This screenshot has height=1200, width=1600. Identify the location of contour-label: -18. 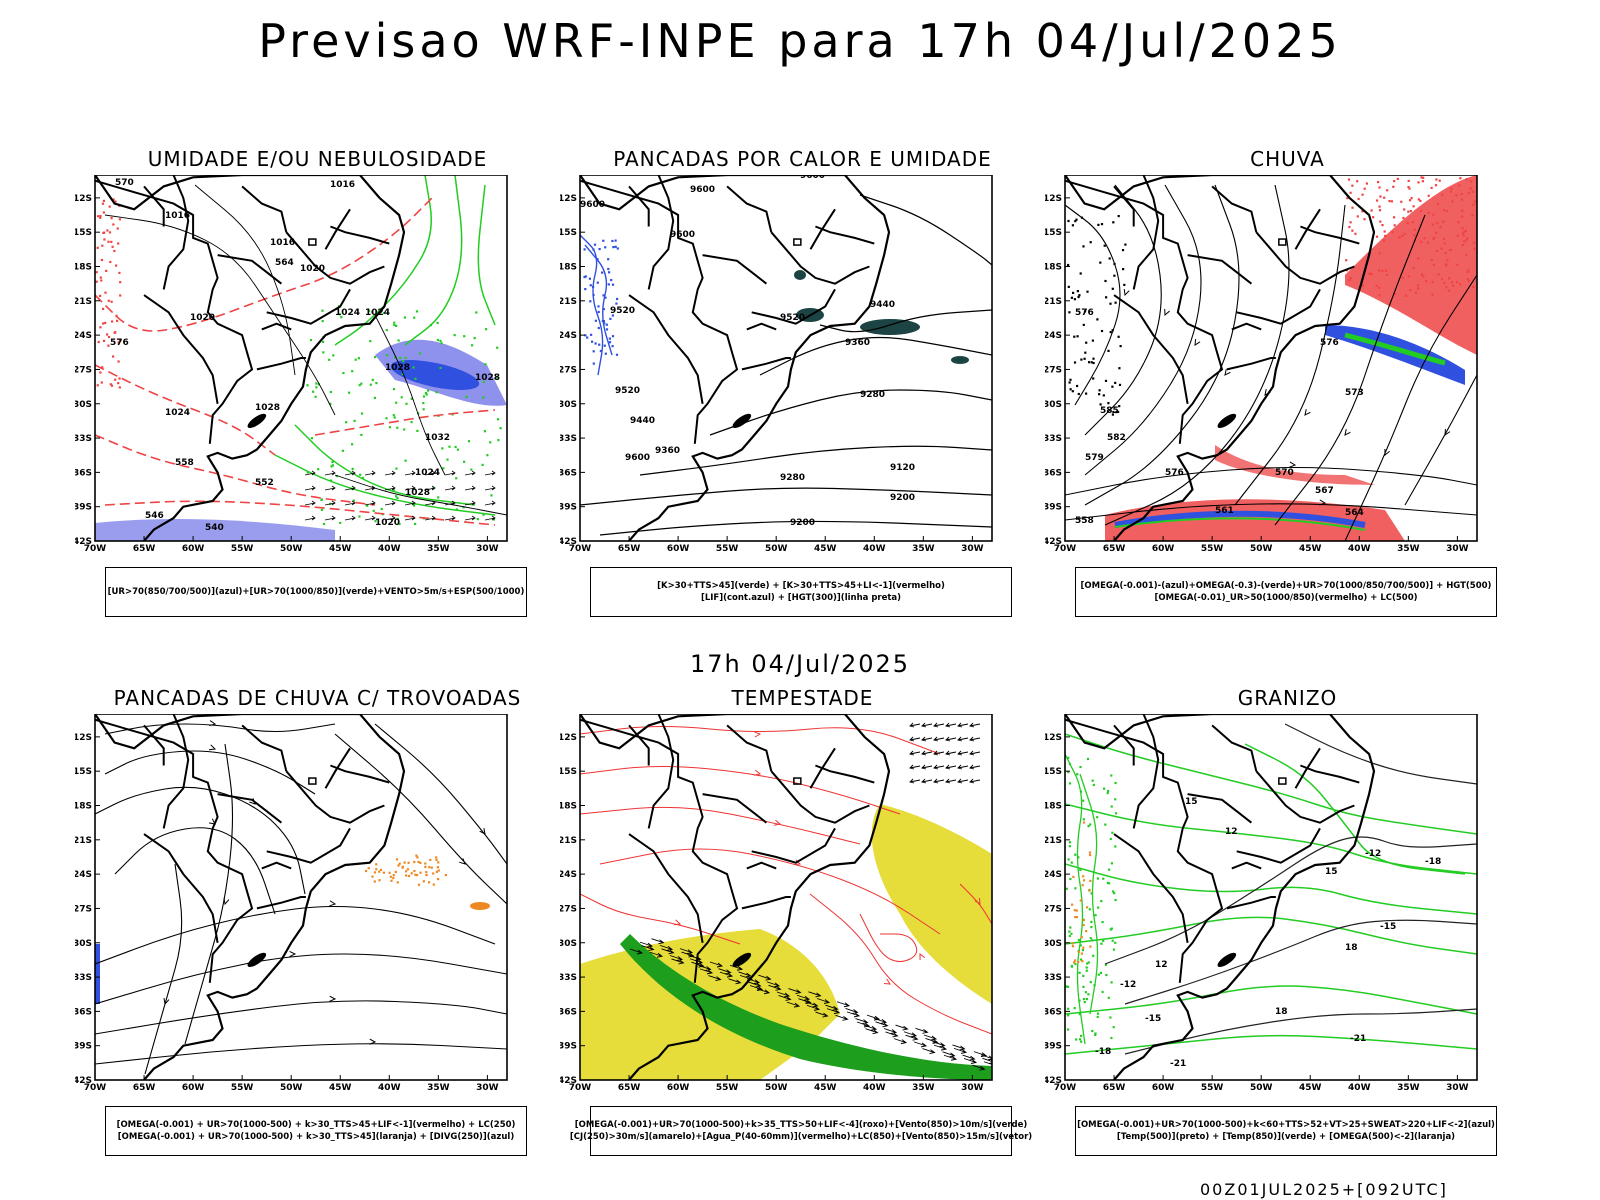
(1433, 862).